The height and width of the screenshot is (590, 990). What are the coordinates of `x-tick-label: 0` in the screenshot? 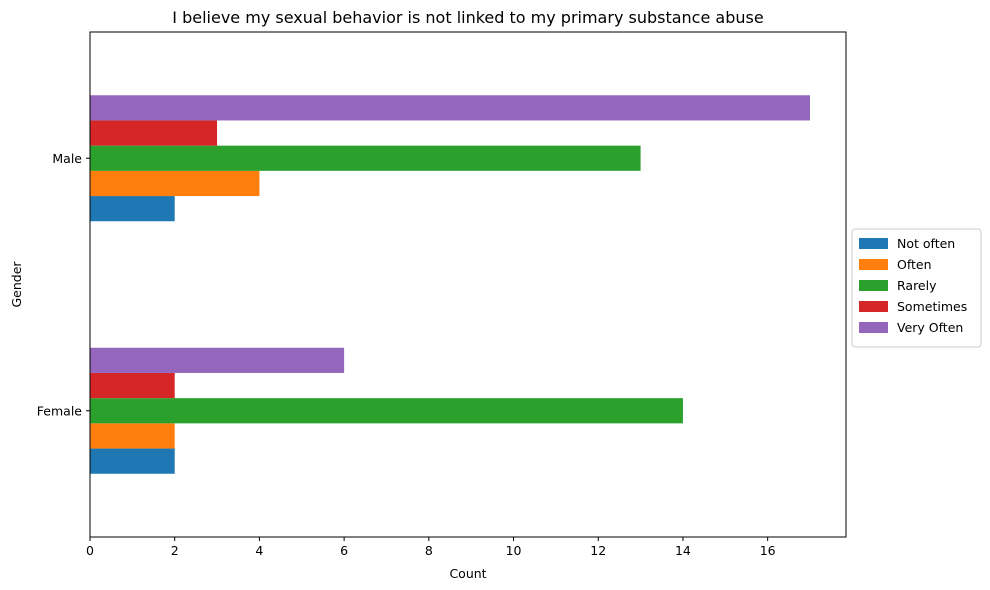 It's located at (90, 550).